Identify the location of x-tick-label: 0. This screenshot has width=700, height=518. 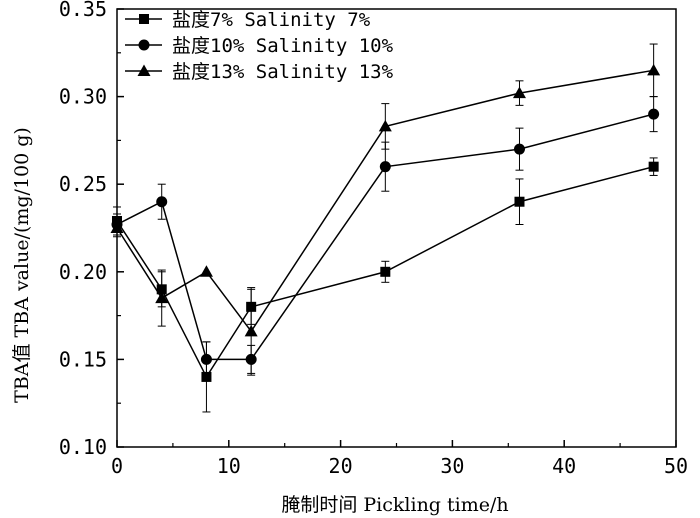
(117, 466).